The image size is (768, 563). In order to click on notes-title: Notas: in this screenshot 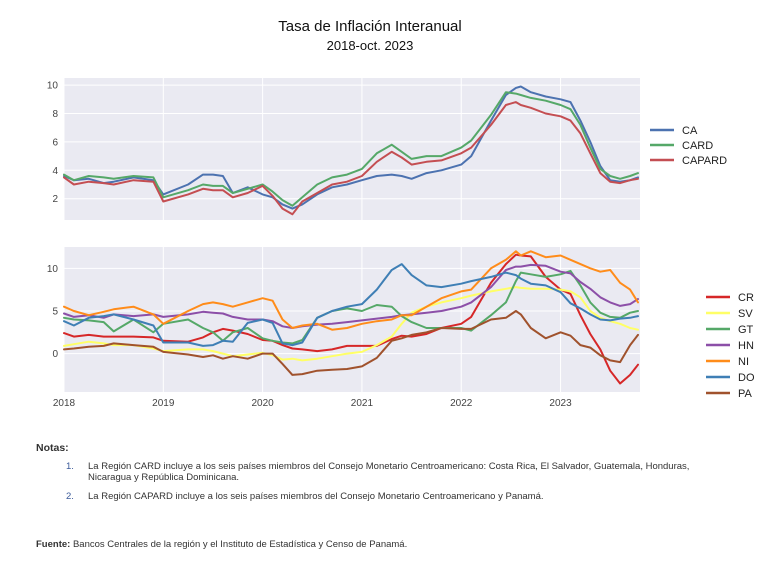, I will do `click(52, 448)`.